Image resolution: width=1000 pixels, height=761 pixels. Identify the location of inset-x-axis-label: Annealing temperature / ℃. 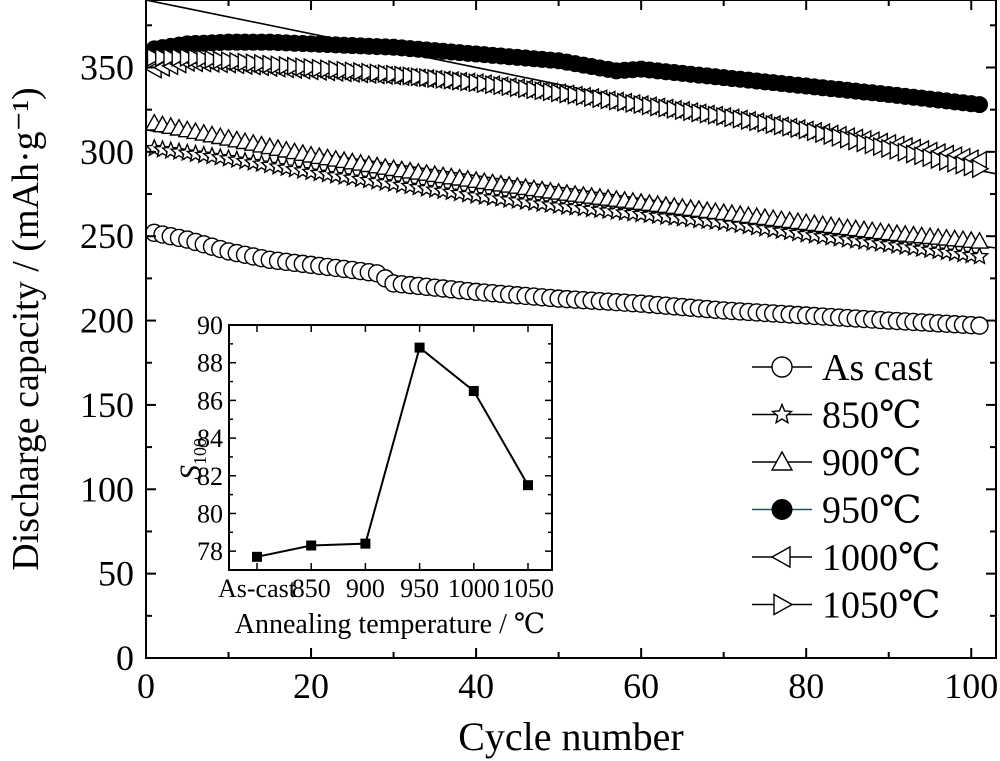
(390, 624).